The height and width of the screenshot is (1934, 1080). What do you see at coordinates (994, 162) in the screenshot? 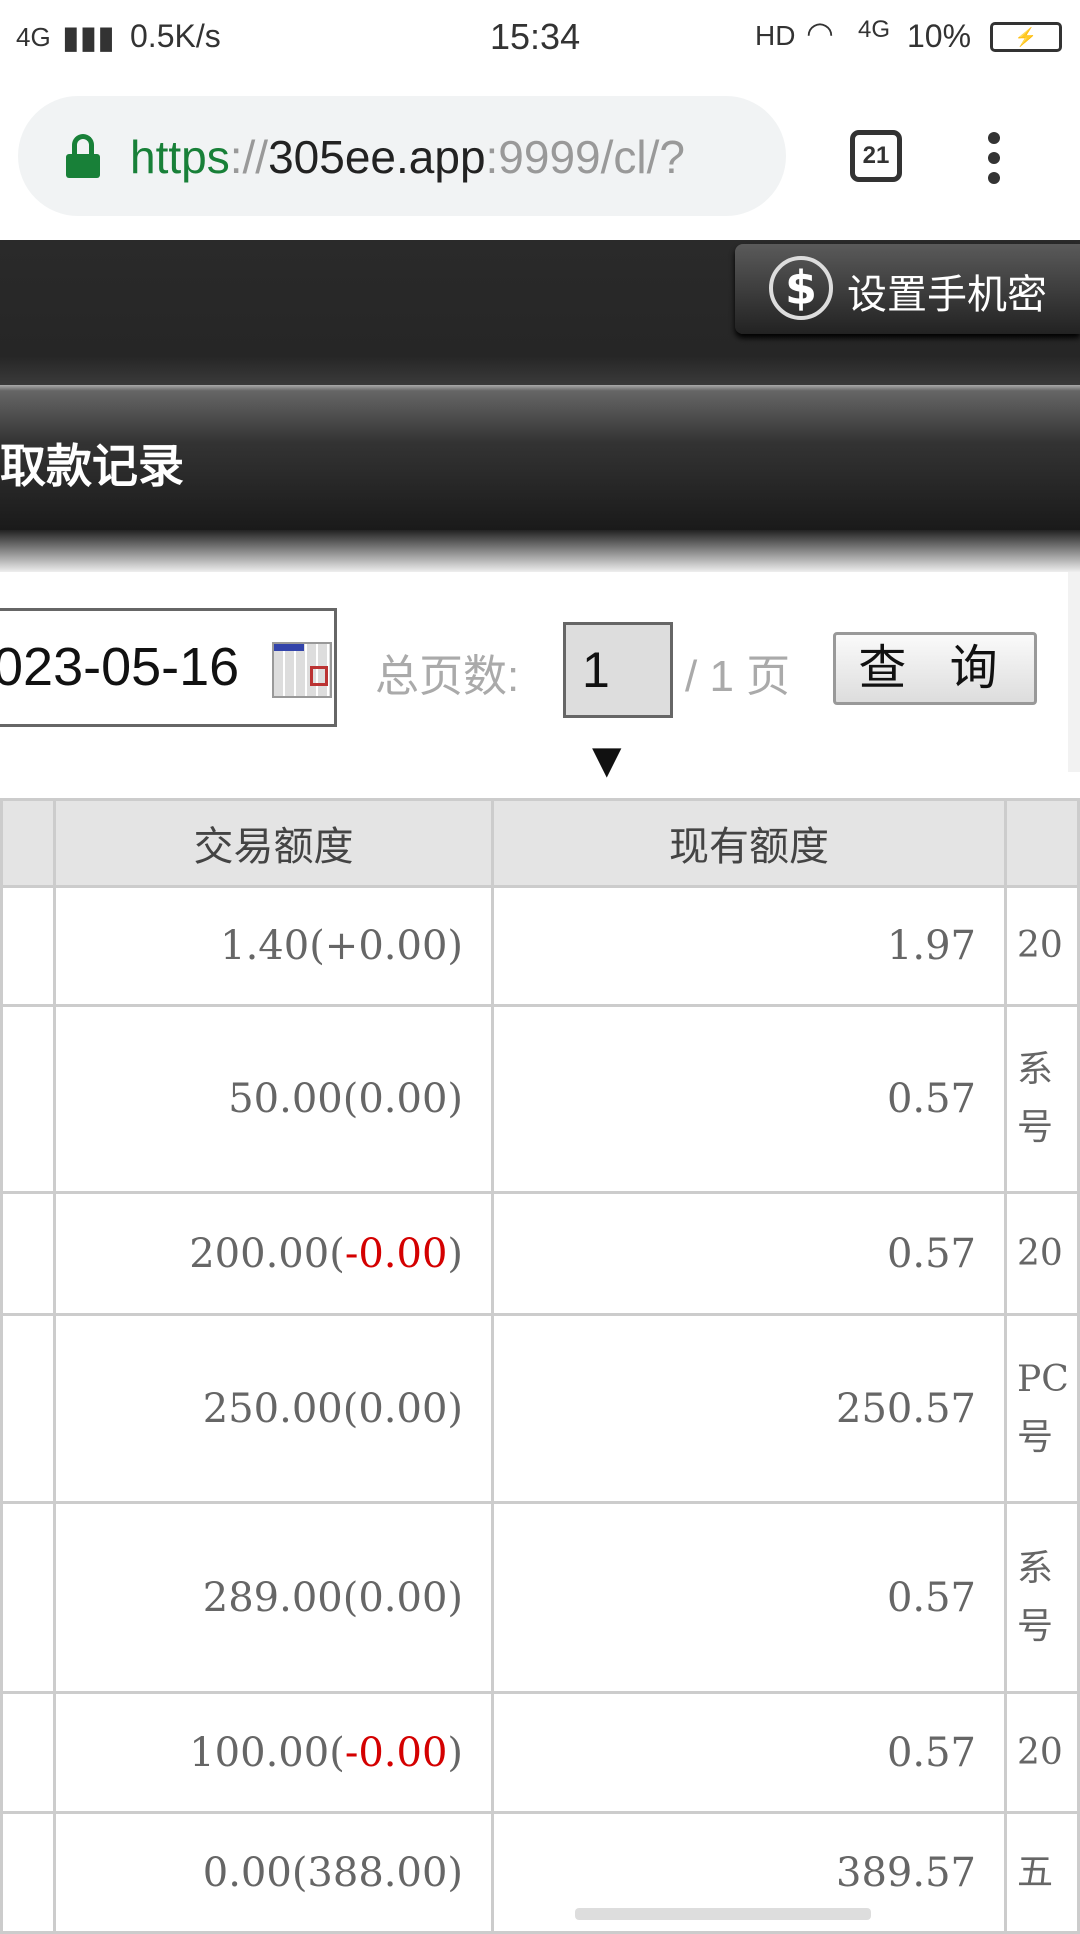
I see `menu-icon` at bounding box center [994, 162].